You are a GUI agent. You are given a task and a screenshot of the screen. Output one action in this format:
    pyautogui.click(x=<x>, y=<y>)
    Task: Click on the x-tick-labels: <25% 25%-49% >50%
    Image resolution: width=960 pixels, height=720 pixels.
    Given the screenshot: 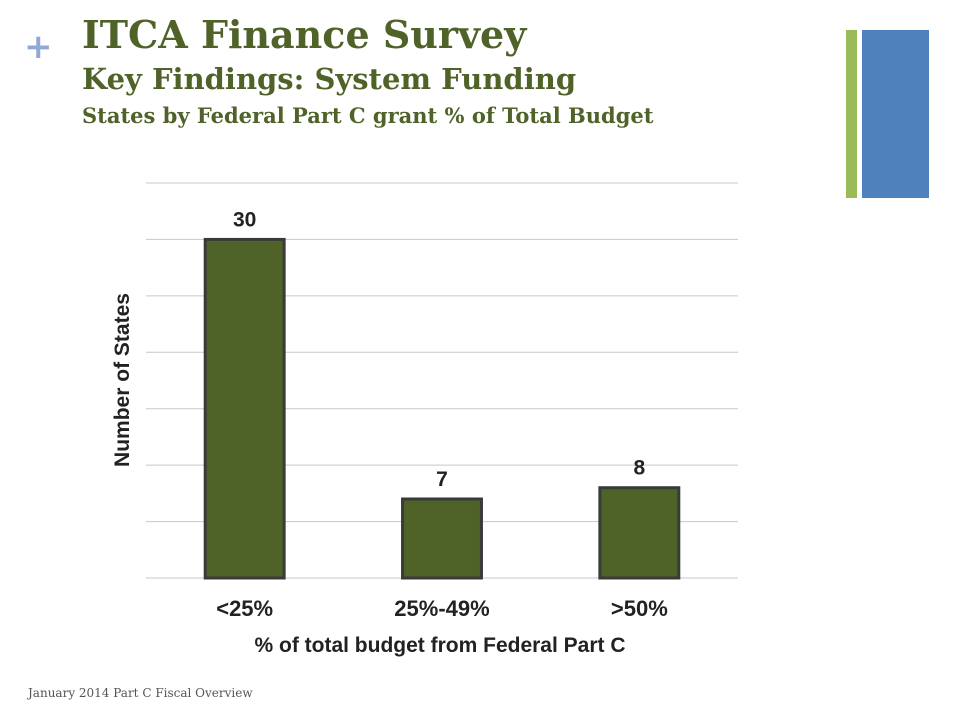 What is the action you would take?
    pyautogui.click(x=442, y=608)
    